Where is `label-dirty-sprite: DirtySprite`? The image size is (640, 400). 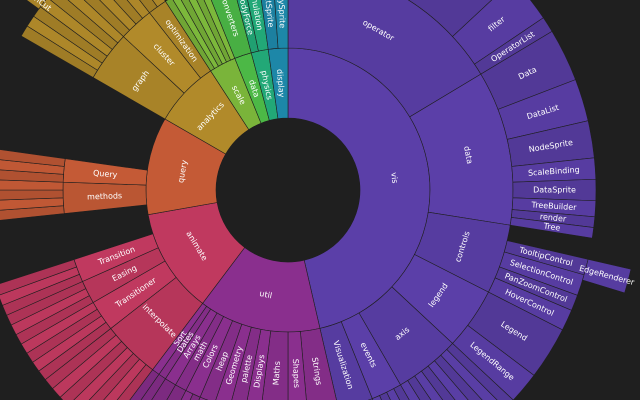
label-dirty-sprite: DirtySprite is located at coordinates (281, 14).